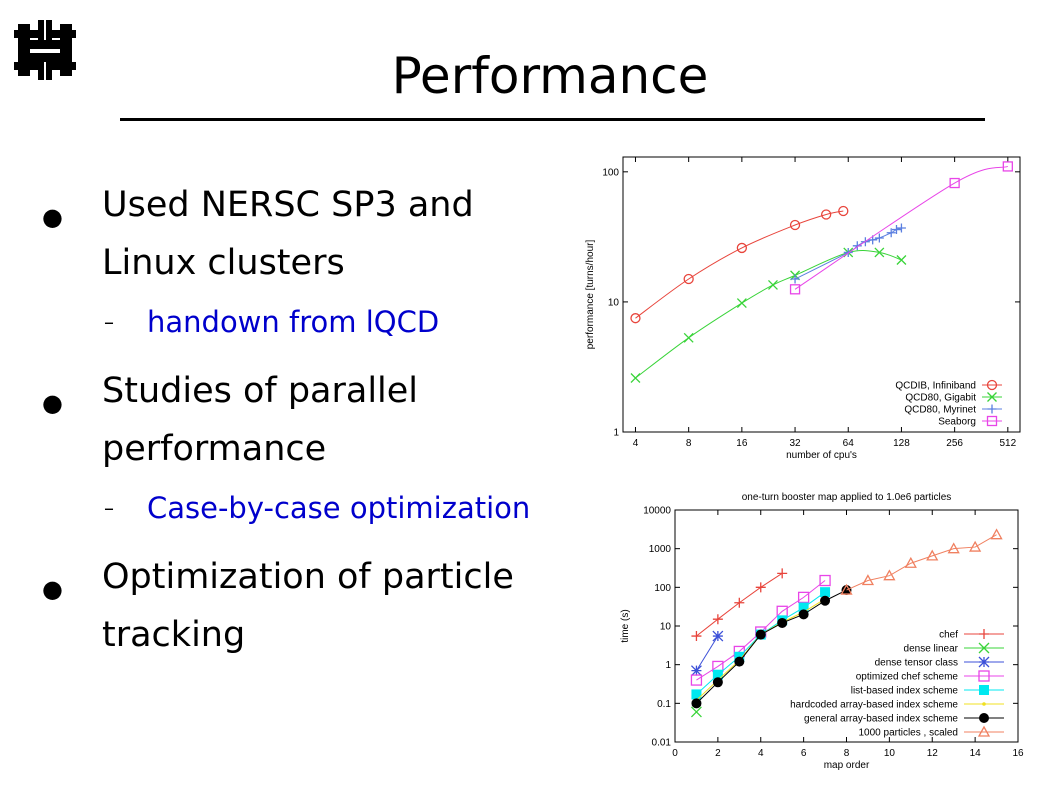  Describe the element at coordinates (657, 511) in the screenshot. I see `y-tick-label: 10000` at that location.